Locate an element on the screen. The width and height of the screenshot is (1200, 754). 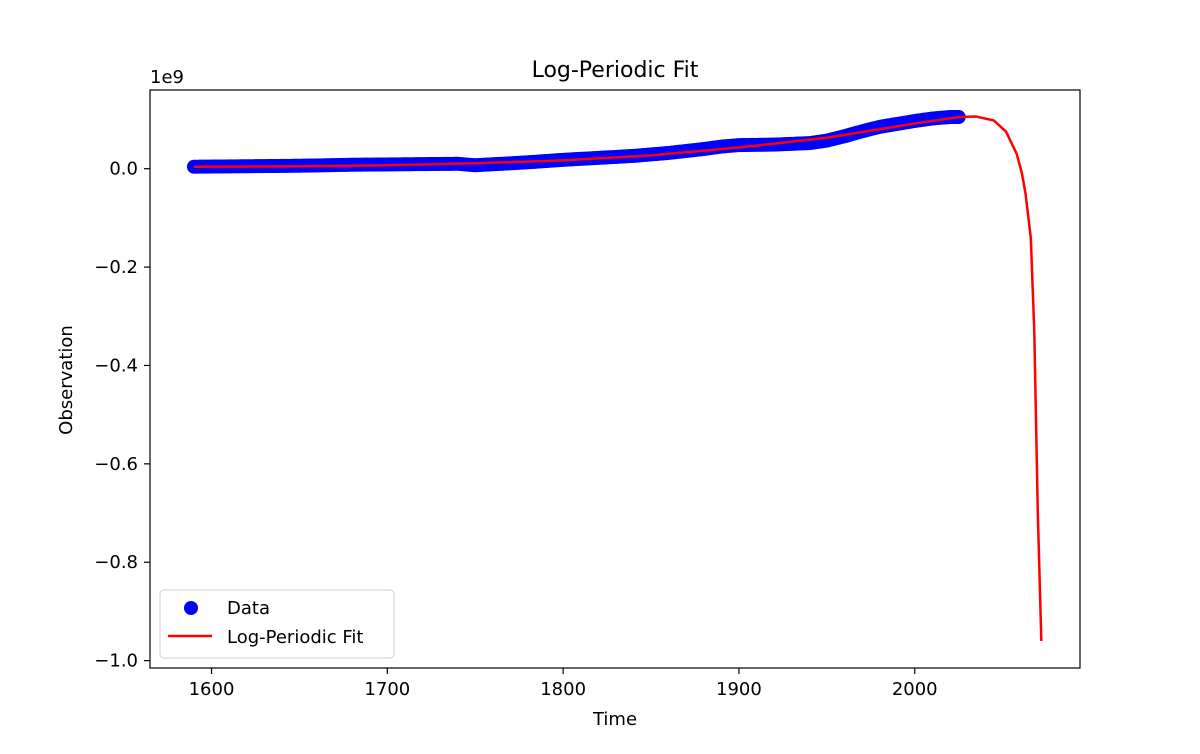
x-tick-label: 2000 is located at coordinates (915, 689).